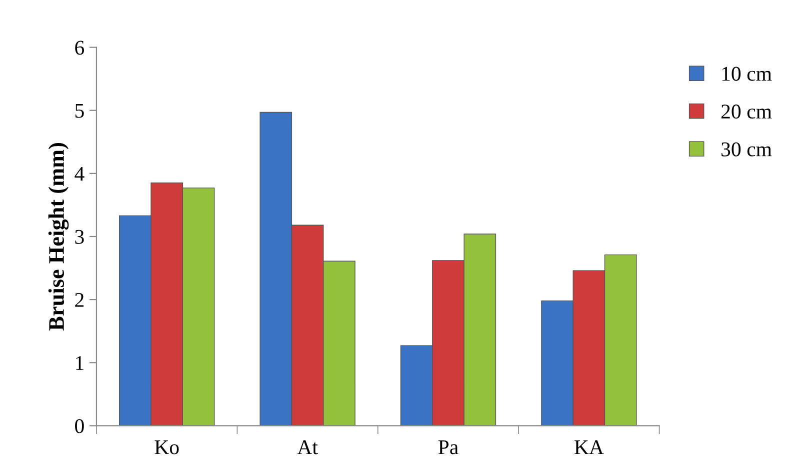 The height and width of the screenshot is (473, 804). What do you see at coordinates (79, 47) in the screenshot?
I see `y-tick-label: 6` at bounding box center [79, 47].